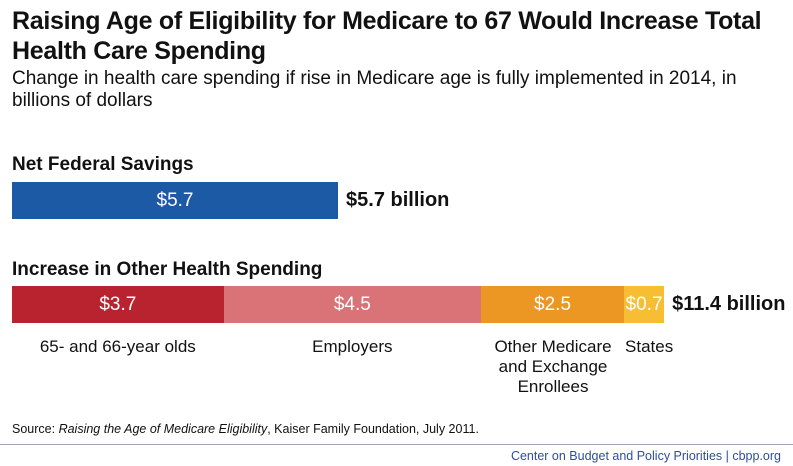 The image size is (793, 466). What do you see at coordinates (729, 304) in the screenshot?
I see `other-health-spending-total: $11.4 billion` at bounding box center [729, 304].